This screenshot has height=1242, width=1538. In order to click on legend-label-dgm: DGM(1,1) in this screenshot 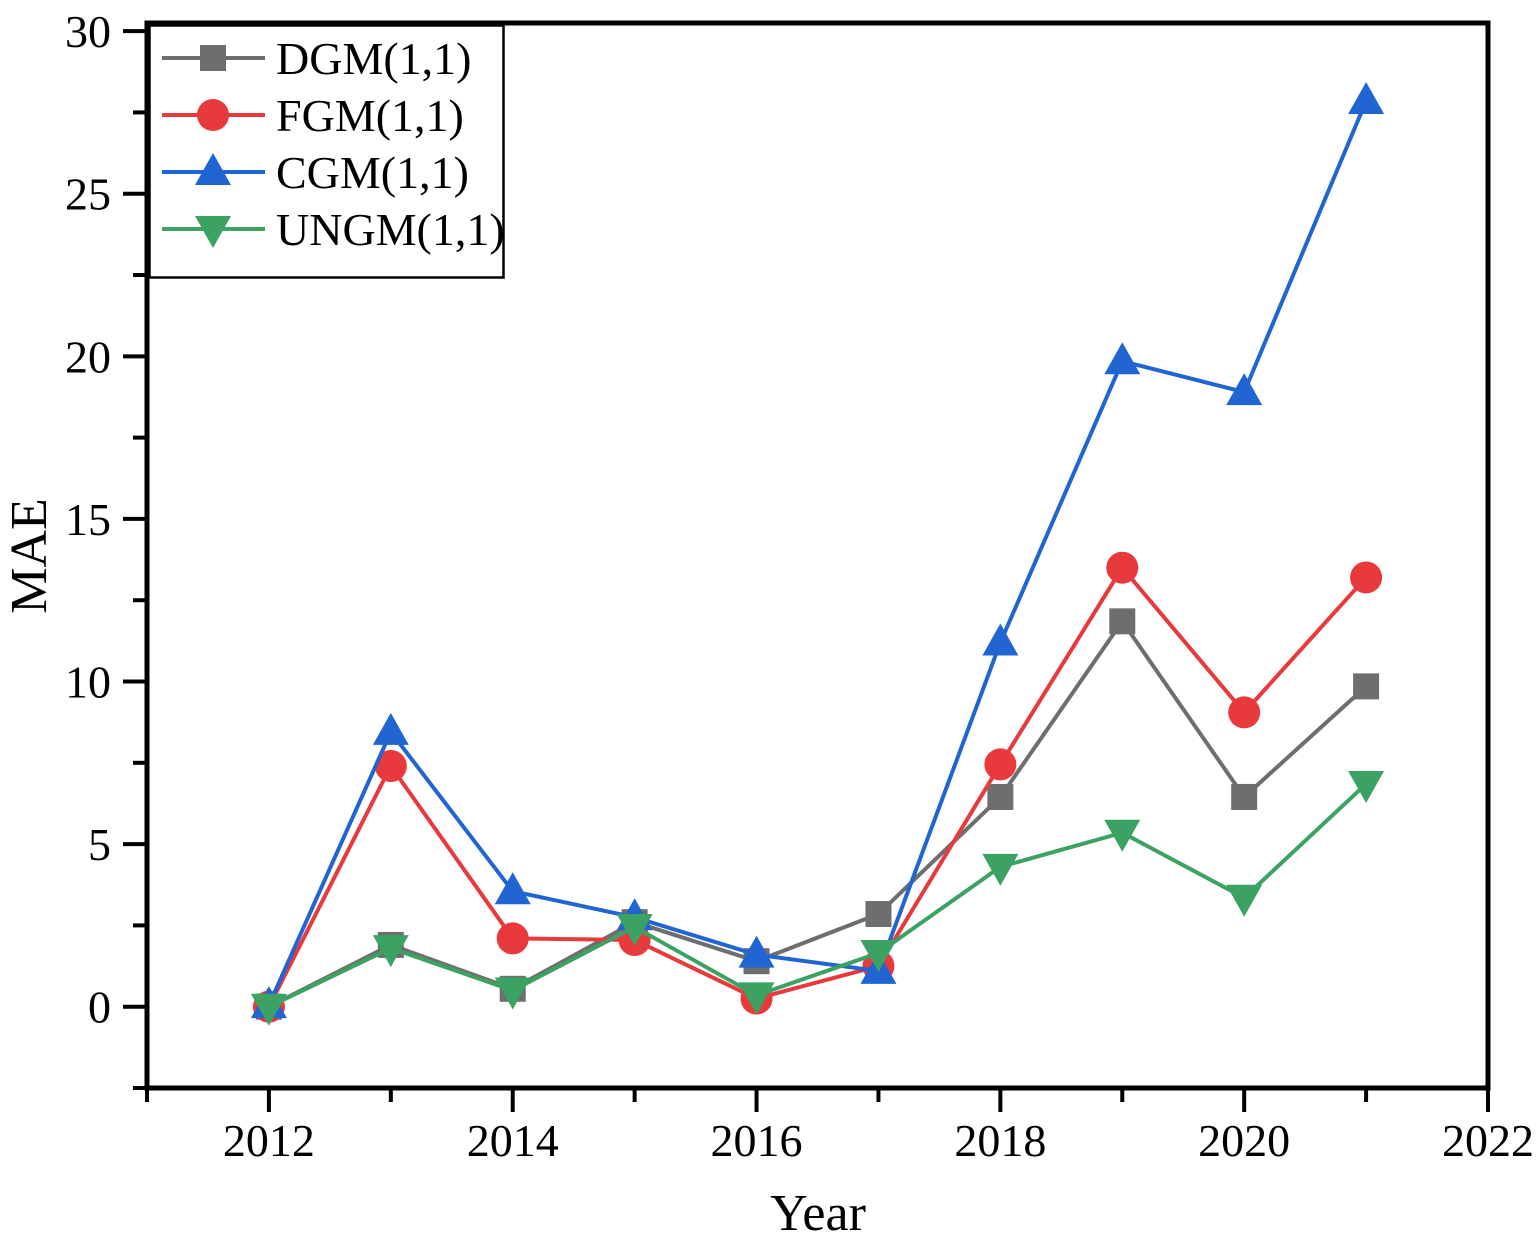, I will do `click(373, 58)`.